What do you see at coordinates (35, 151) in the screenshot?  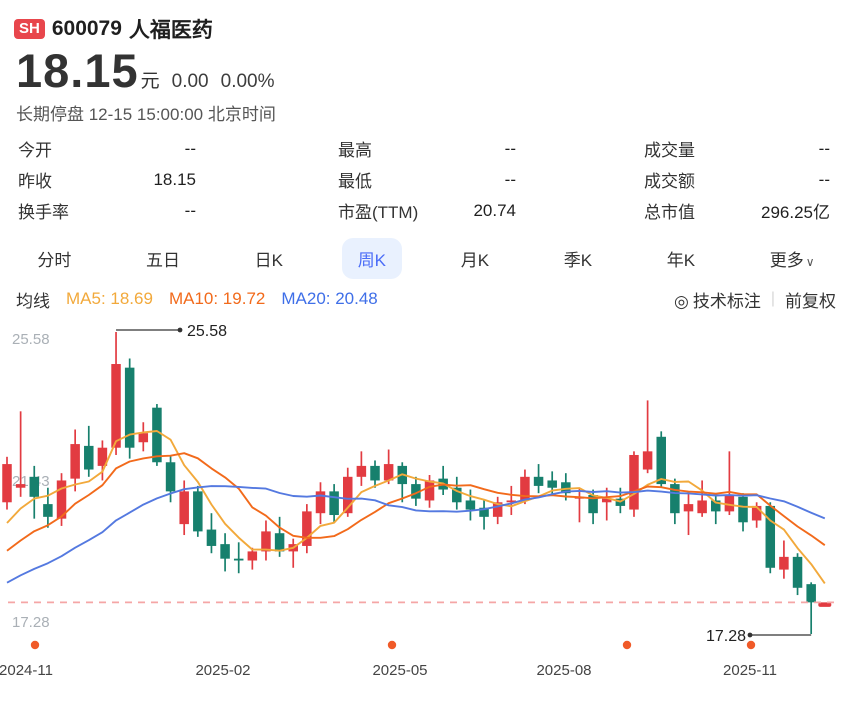 I see `stat-label: 今开` at bounding box center [35, 151].